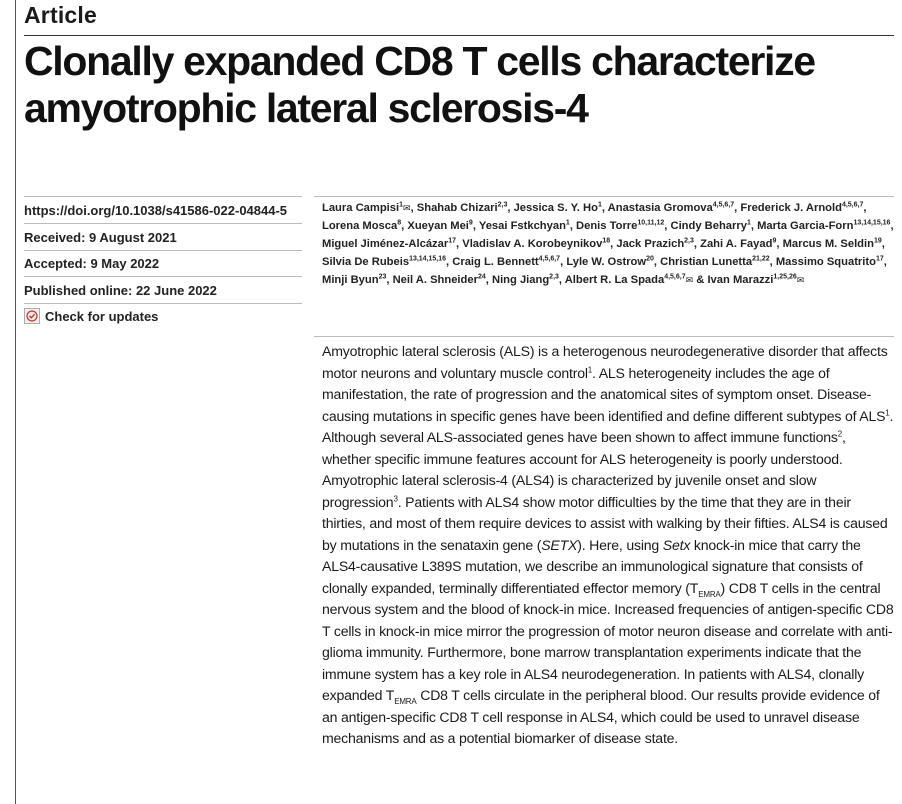 Image resolution: width=902 pixels, height=804 pixels. I want to click on authors-divider, so click(604, 196).